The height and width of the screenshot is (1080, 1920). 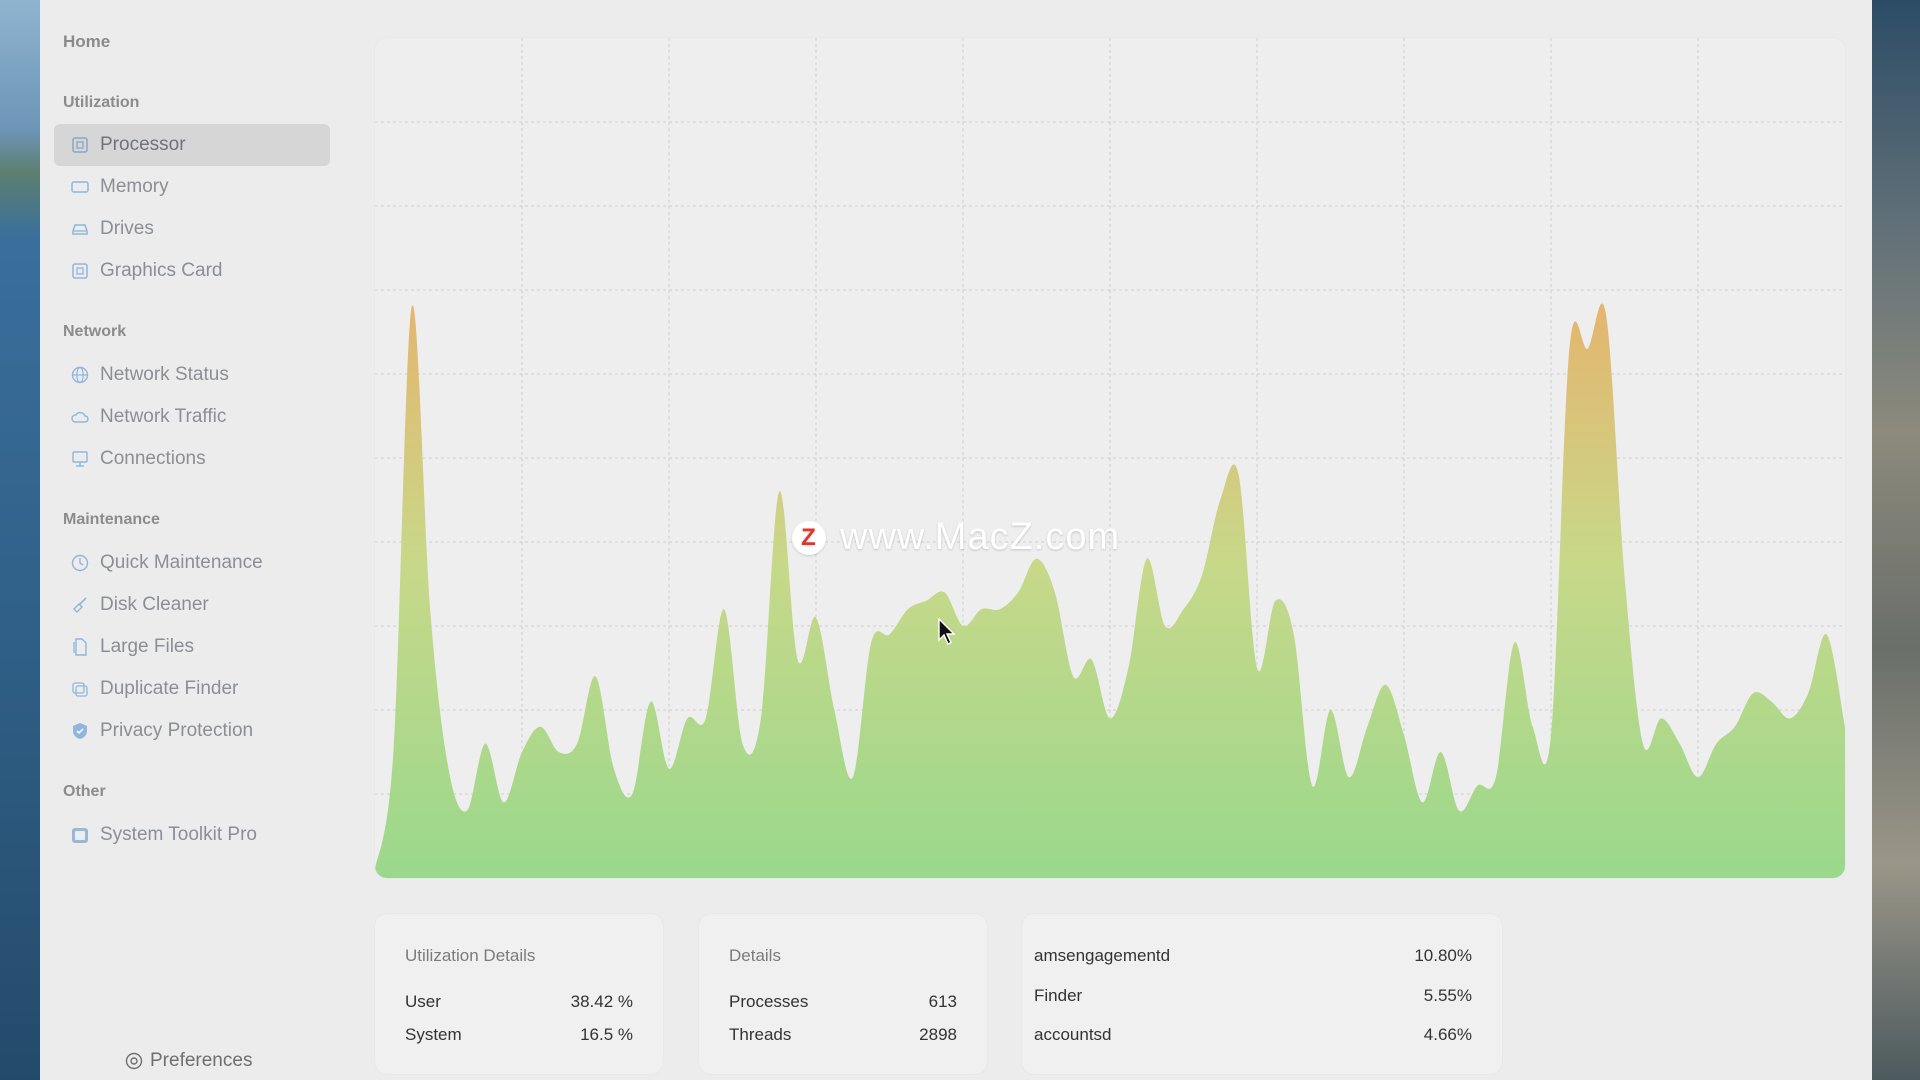 I want to click on watermark: Z www.MacZ.com, so click(x=956, y=537).